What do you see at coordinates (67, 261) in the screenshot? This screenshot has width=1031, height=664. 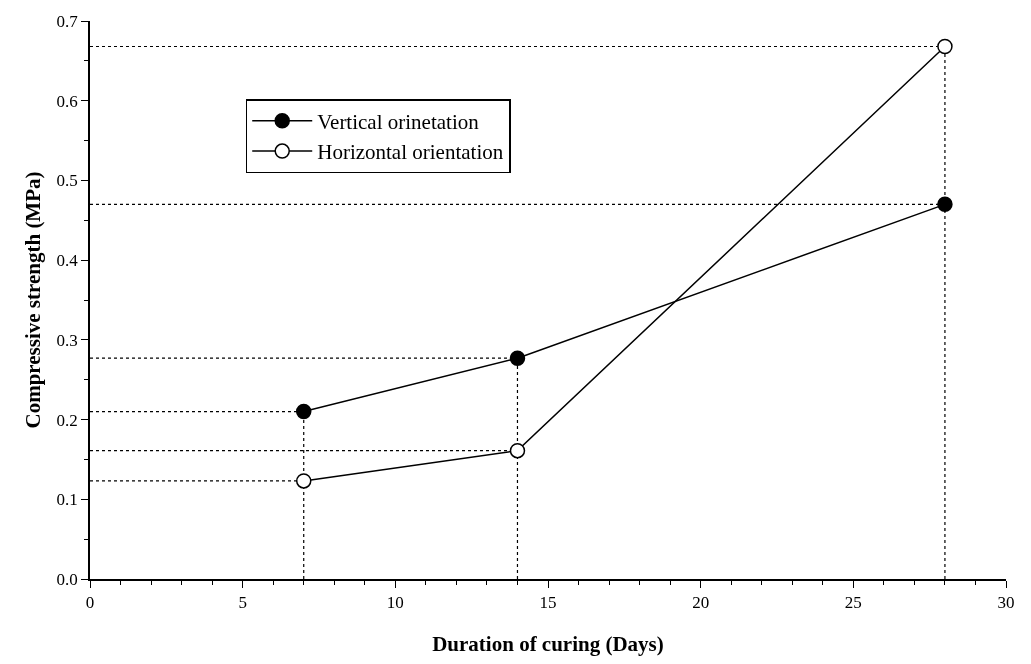 I see `y-tick-label: 0.4` at bounding box center [67, 261].